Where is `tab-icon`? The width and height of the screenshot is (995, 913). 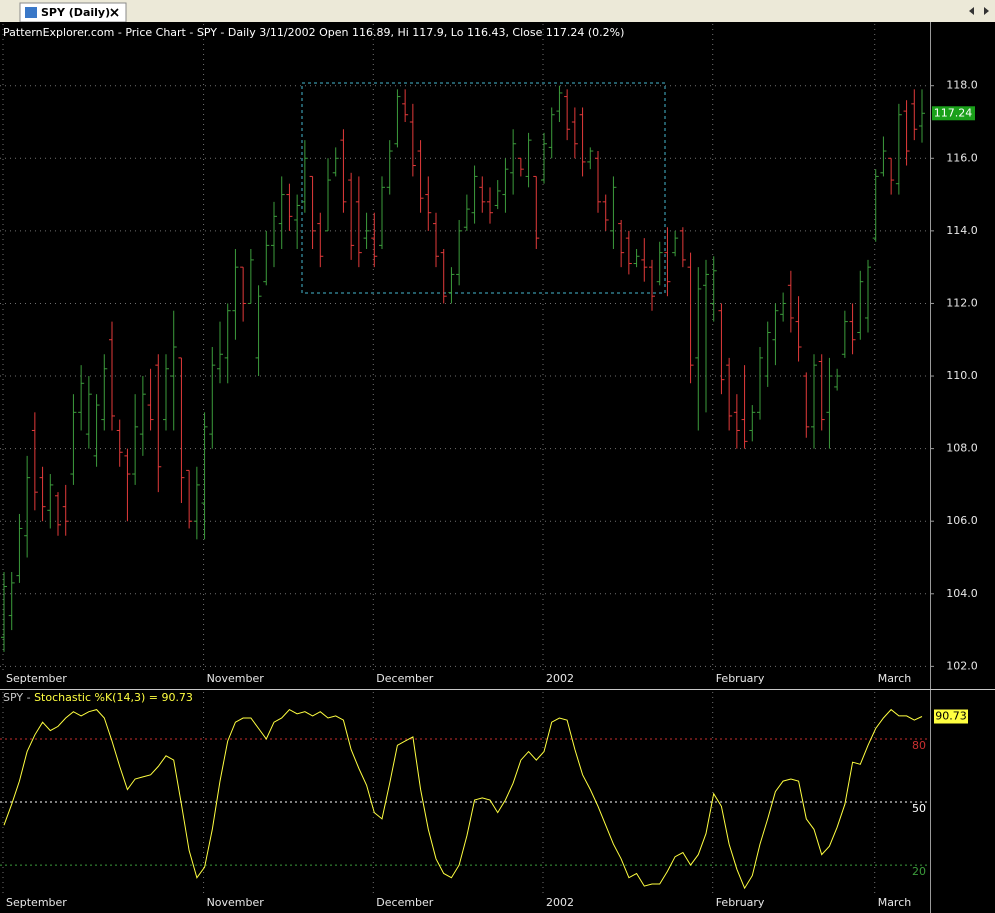
tab-icon is located at coordinates (31, 12).